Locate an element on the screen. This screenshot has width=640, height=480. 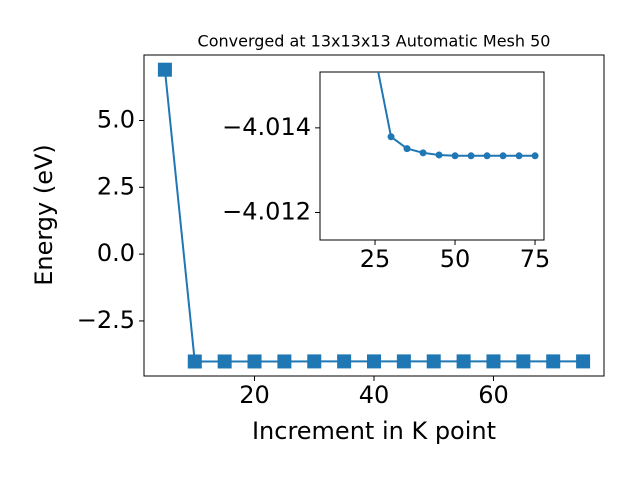
y-tick-label: 2.5 is located at coordinates (116, 186).